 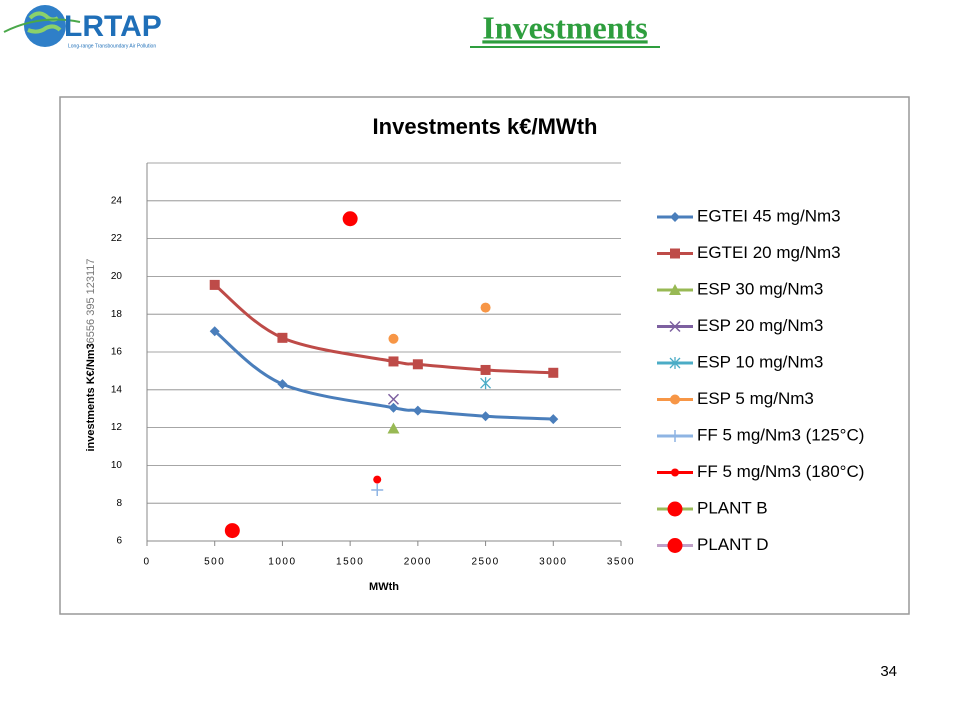 What do you see at coordinates (282, 562) in the screenshot?
I see `x-tick-label: 1000` at bounding box center [282, 562].